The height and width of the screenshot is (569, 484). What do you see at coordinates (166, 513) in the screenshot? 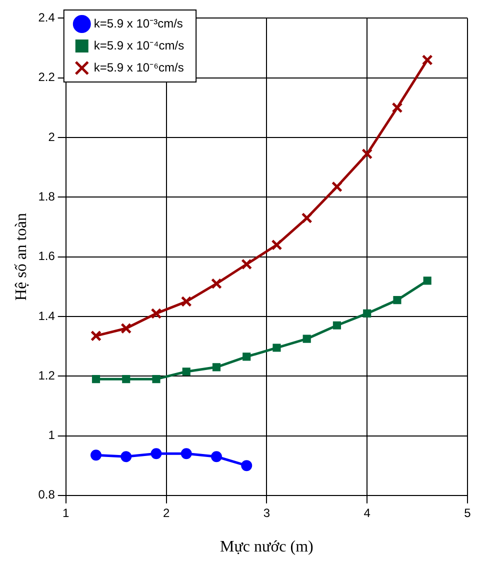
I see `x-tick-label: 2` at bounding box center [166, 513].